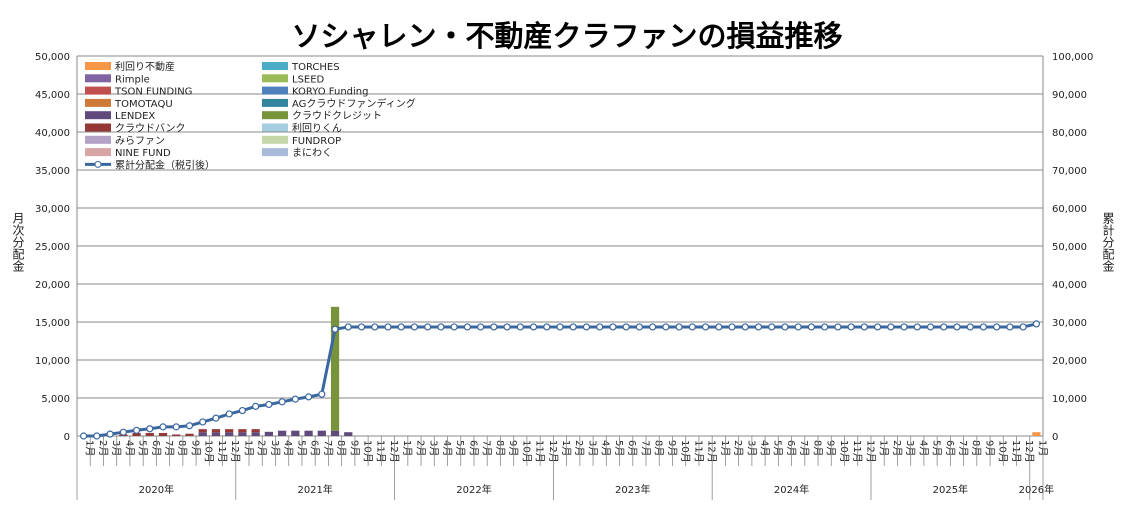  What do you see at coordinates (1069, 399) in the screenshot?
I see `y2-tick-label: 10,000` at bounding box center [1069, 399].